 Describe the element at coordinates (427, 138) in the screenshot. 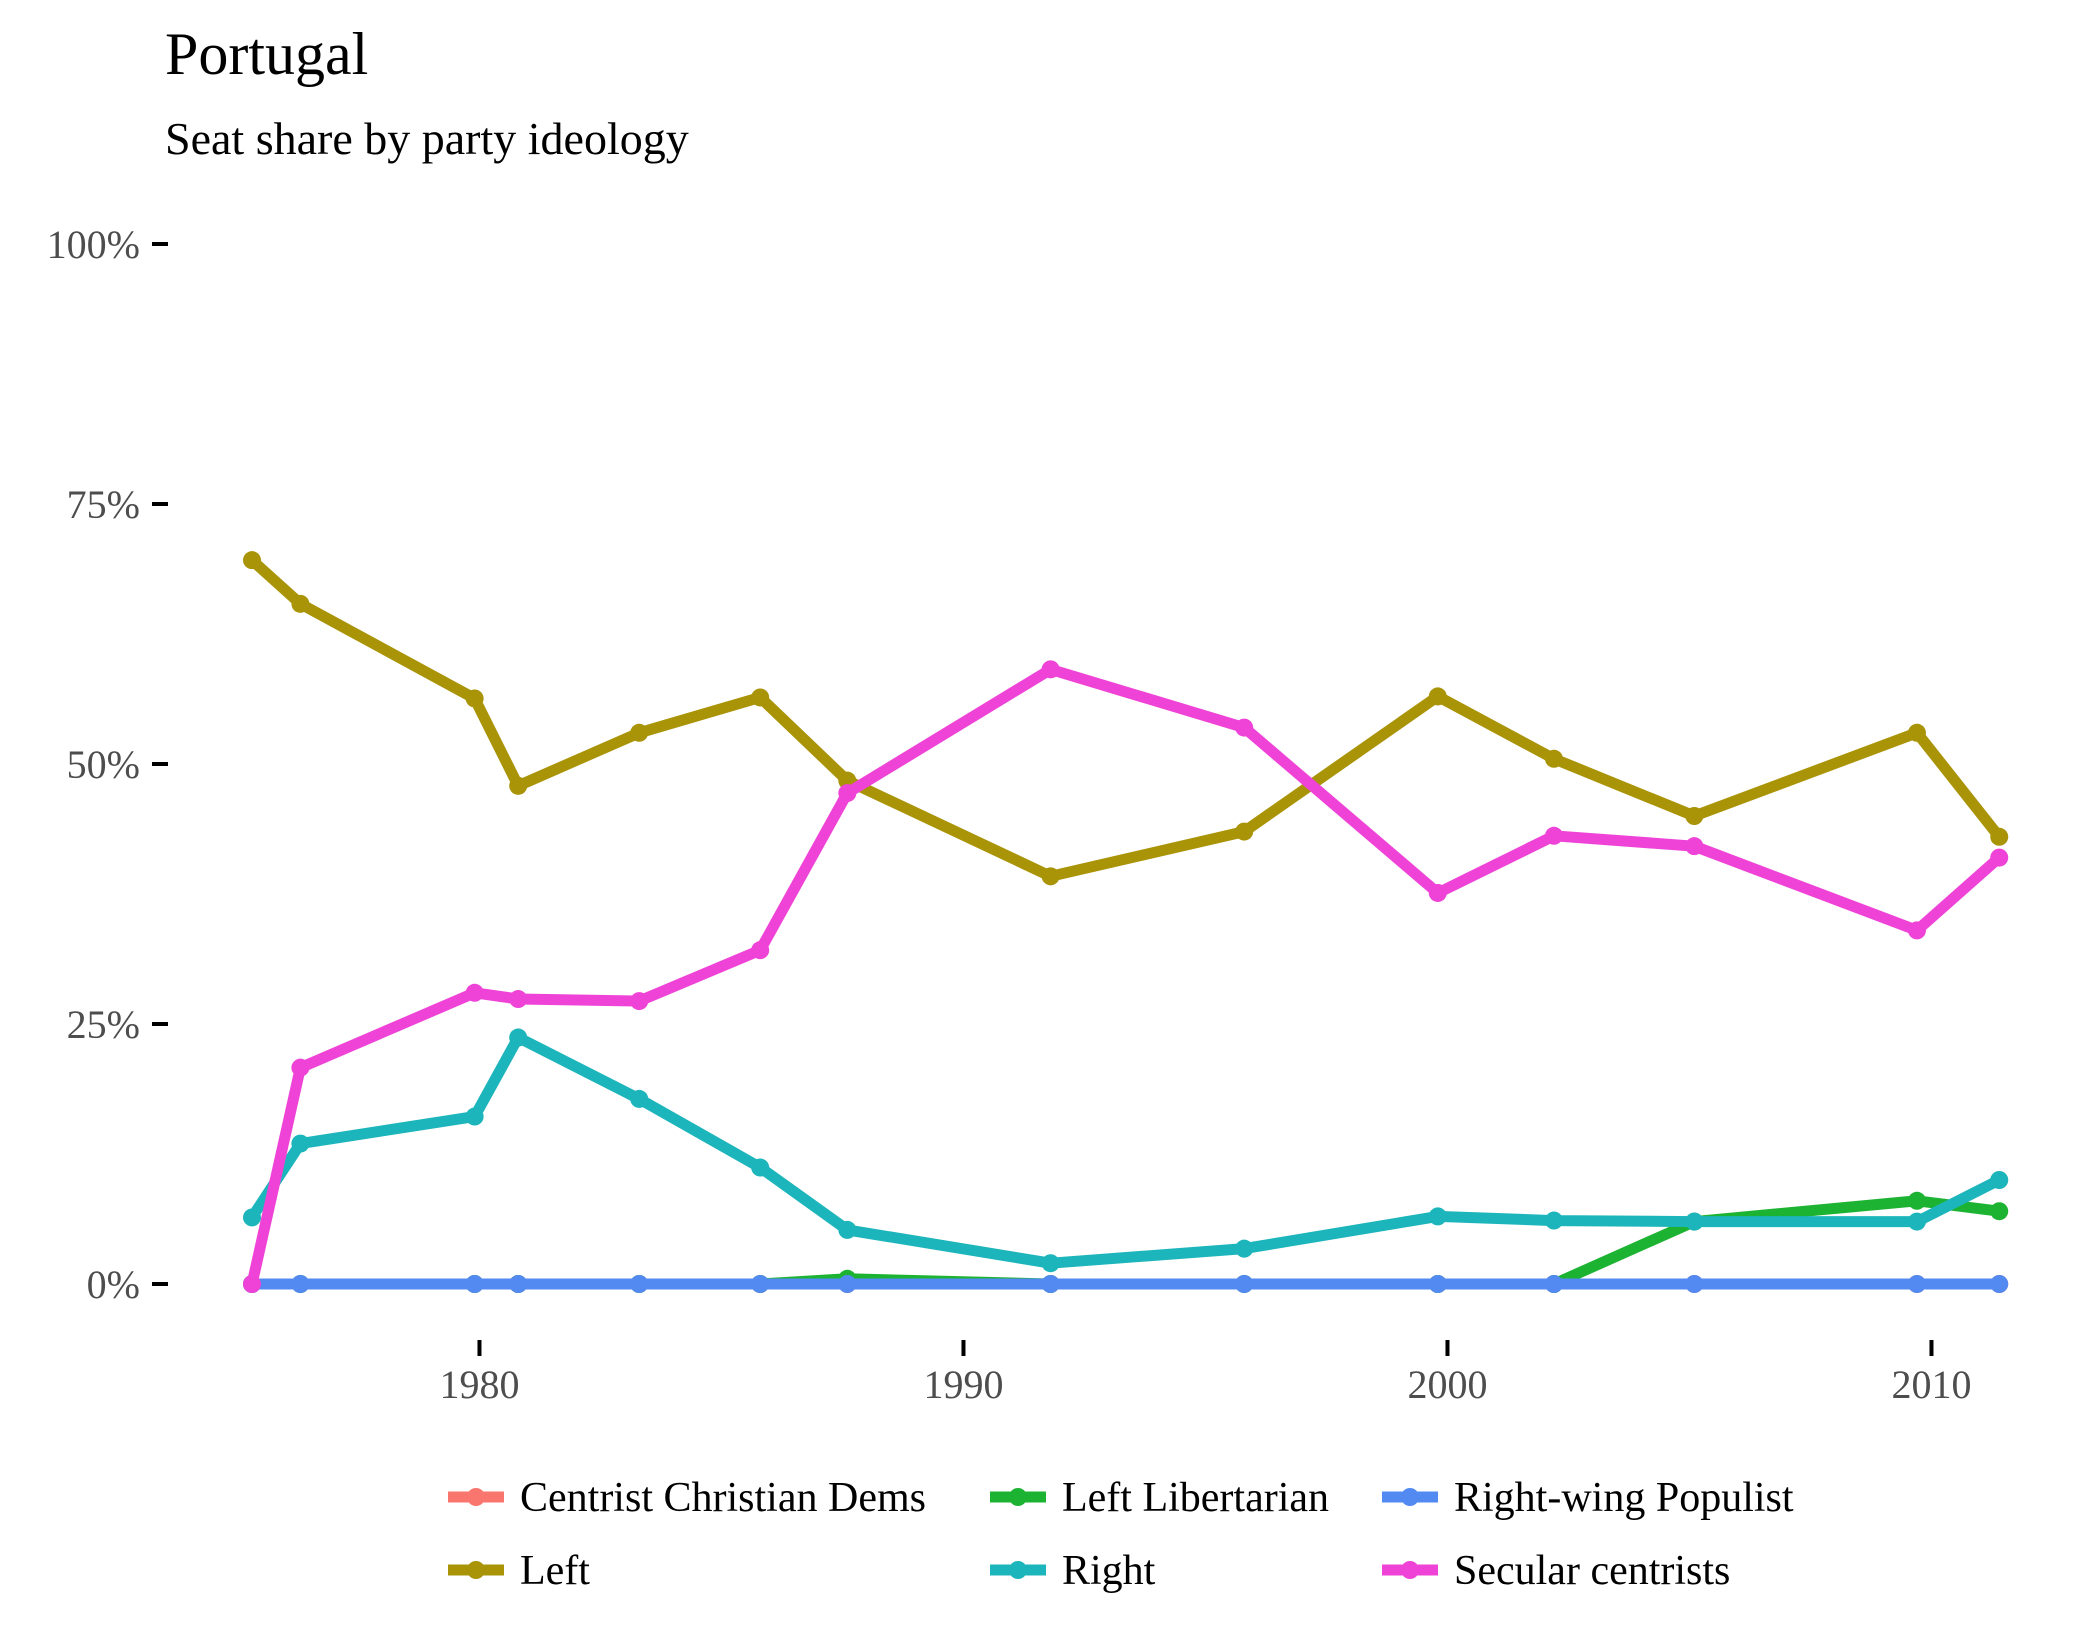

I see `chart-subtitle: Seat share by party ideology` at that location.